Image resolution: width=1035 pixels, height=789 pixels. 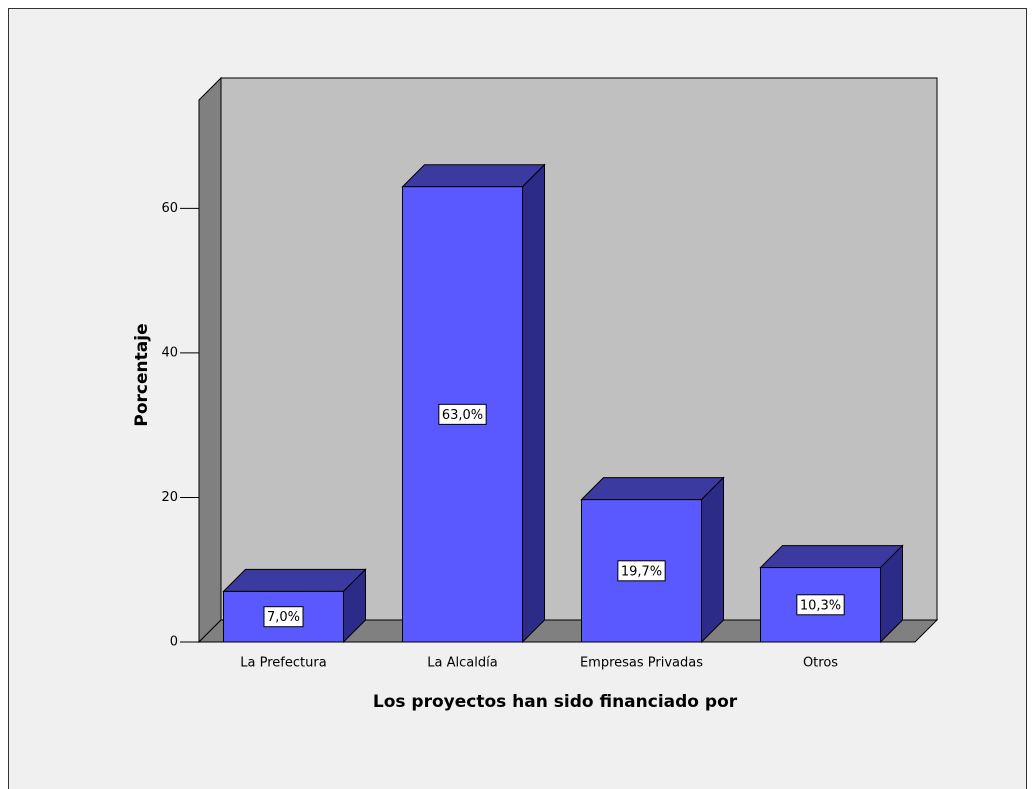 What do you see at coordinates (555, 702) in the screenshot?
I see `x-axis-title: Los proyectos han sido financiado por` at bounding box center [555, 702].